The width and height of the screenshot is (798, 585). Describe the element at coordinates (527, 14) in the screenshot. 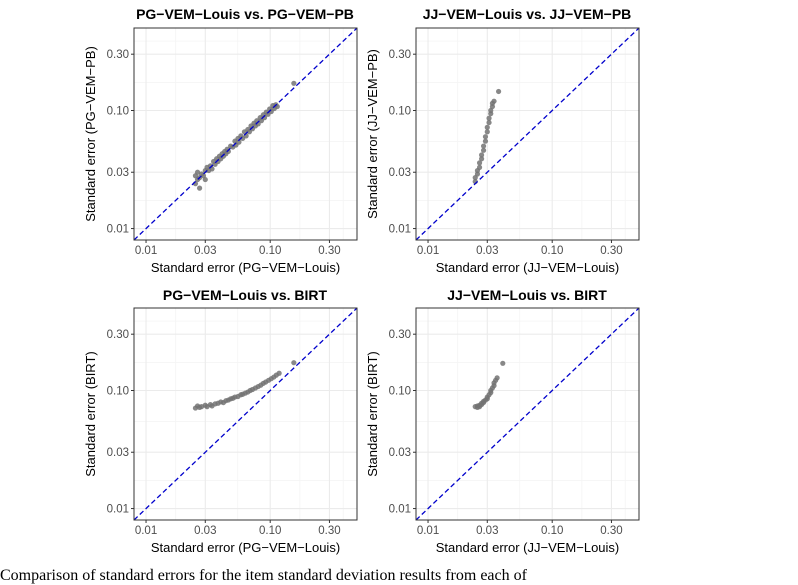

I see `panel-title: JJ−VEM−Louis vs. JJ−VEM−PB` at that location.